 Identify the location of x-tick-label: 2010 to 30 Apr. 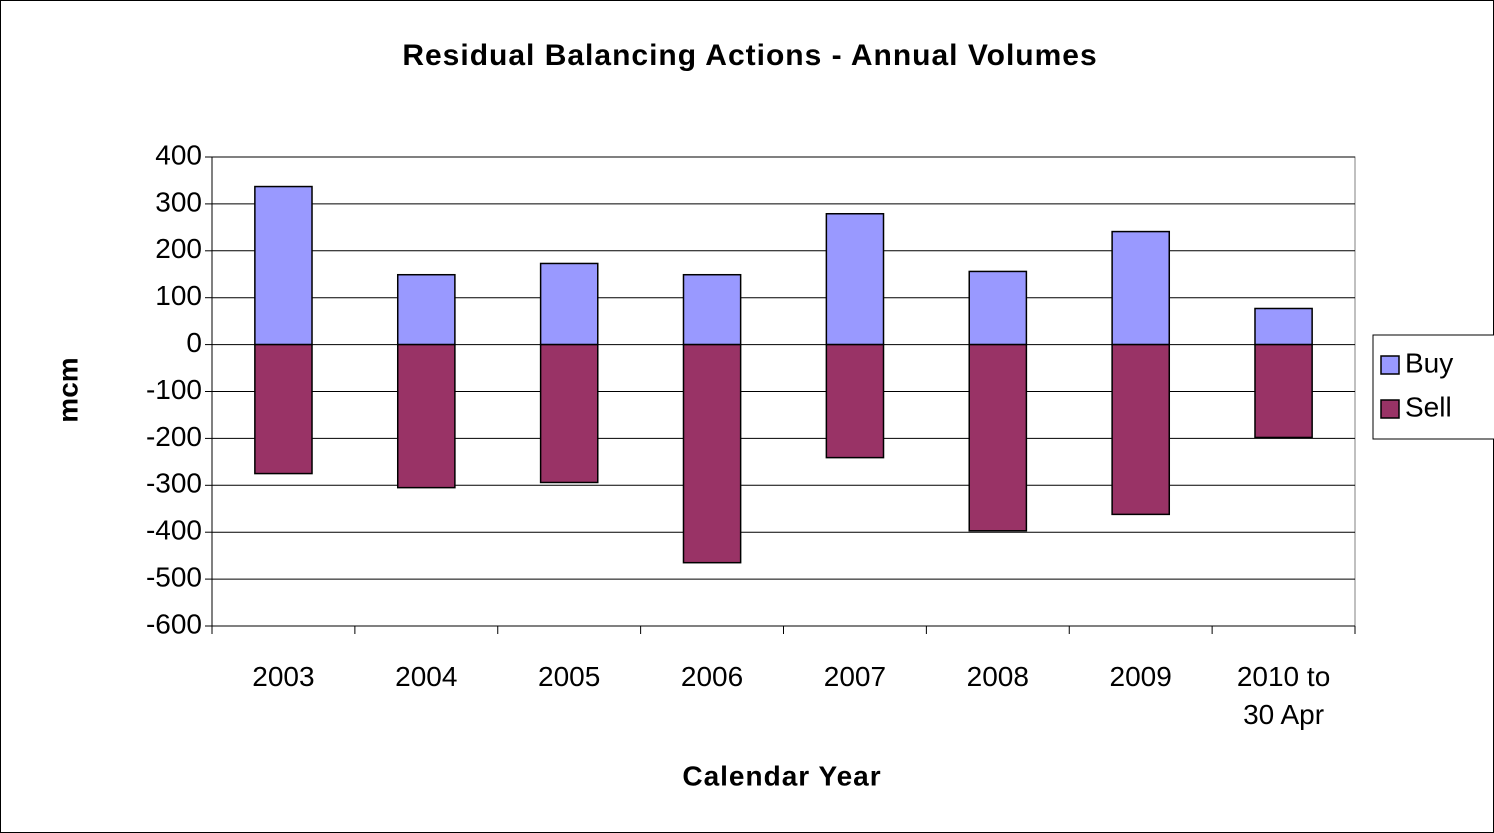
(1283, 695).